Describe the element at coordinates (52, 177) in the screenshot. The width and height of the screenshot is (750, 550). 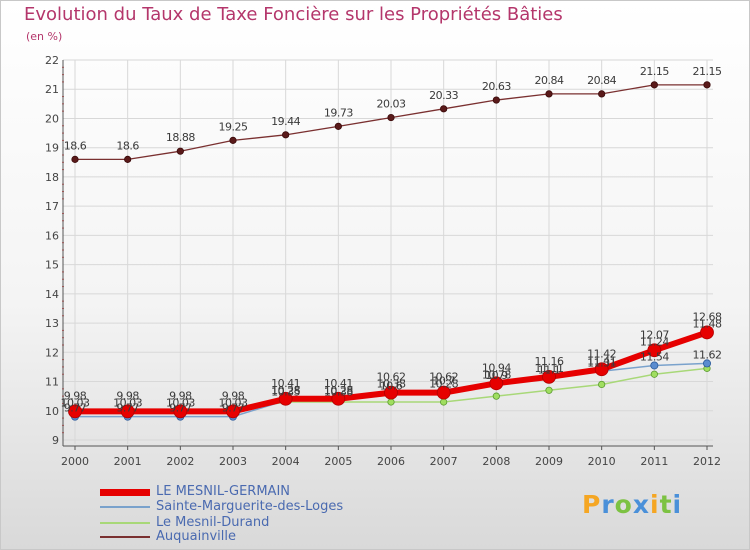
I see `y-tick-label: 18` at that location.